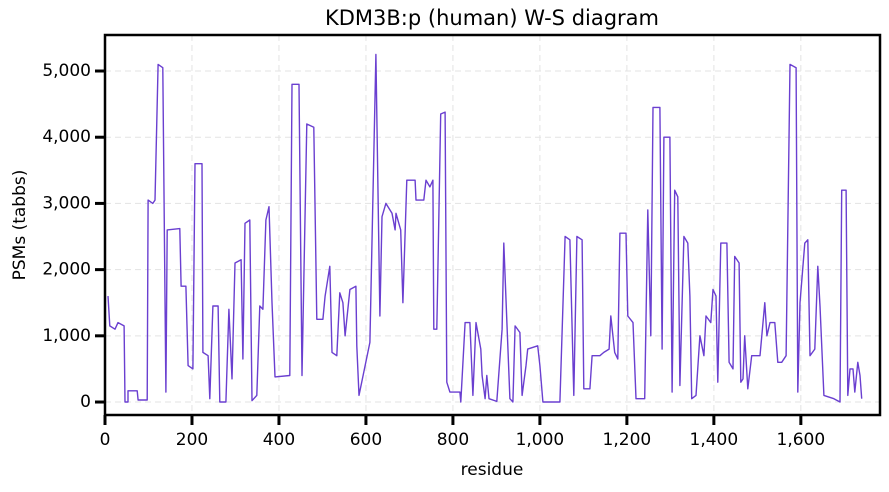 The width and height of the screenshot is (889, 492). Describe the element at coordinates (66, 270) in the screenshot. I see `y-tick-label: 2,000` at that location.